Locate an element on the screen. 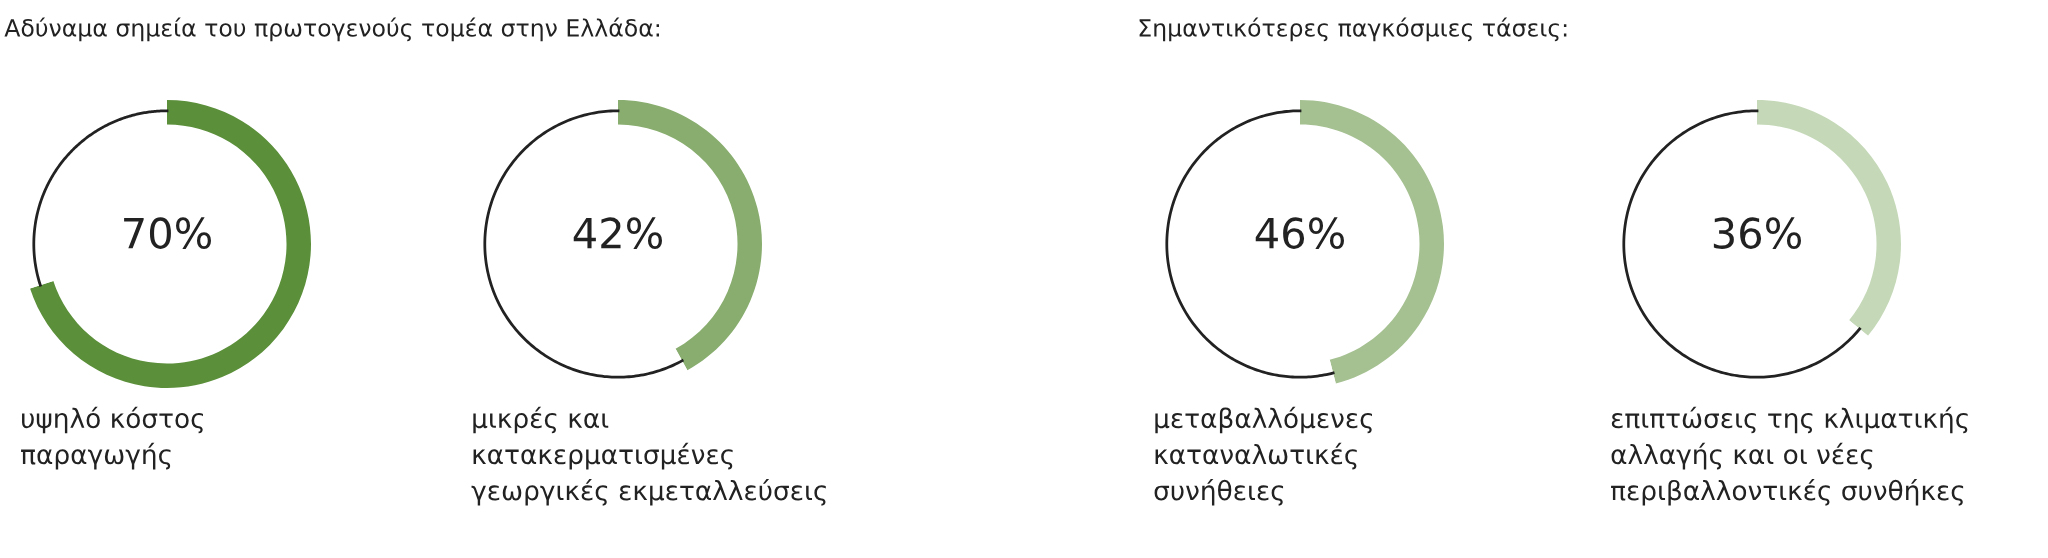 The width and height of the screenshot is (2048, 558). text: υψηλό κόστος παραγωγής is located at coordinates (112, 438).